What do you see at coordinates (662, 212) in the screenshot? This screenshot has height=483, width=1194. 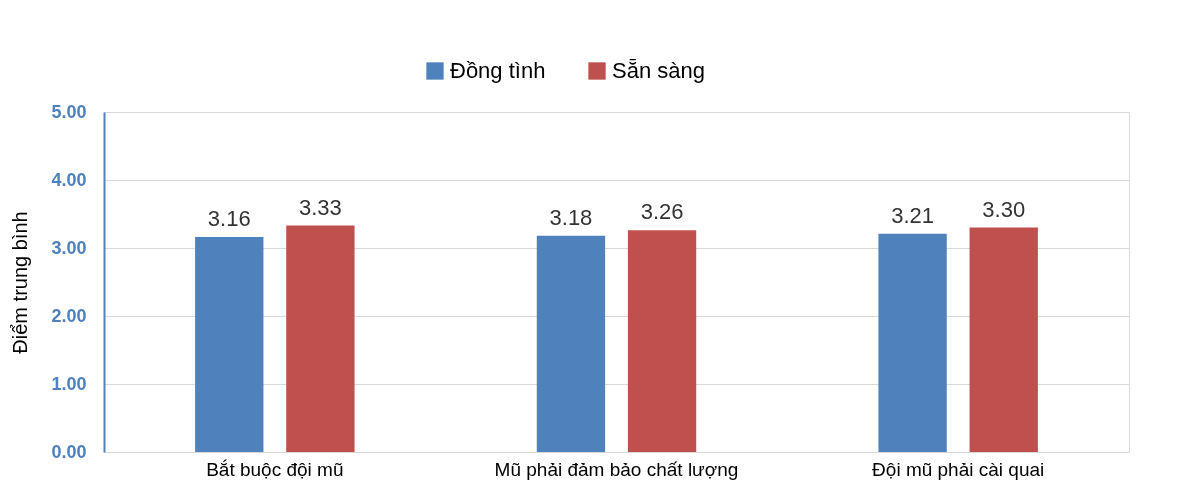 I see `data-label: 3.26` at bounding box center [662, 212].